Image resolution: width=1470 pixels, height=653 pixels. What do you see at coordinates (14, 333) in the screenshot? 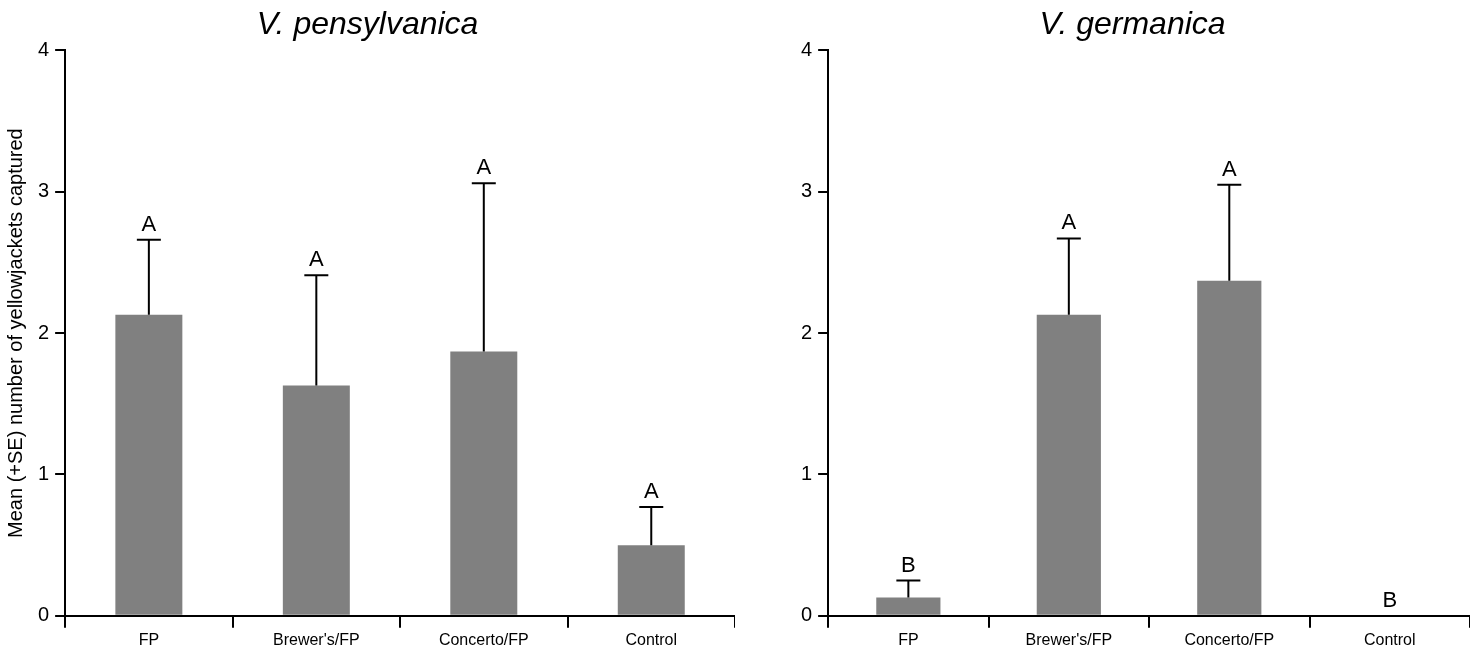
I see `y-axis-title: Mean (+SE) number of yellowjackets captured` at bounding box center [14, 333].